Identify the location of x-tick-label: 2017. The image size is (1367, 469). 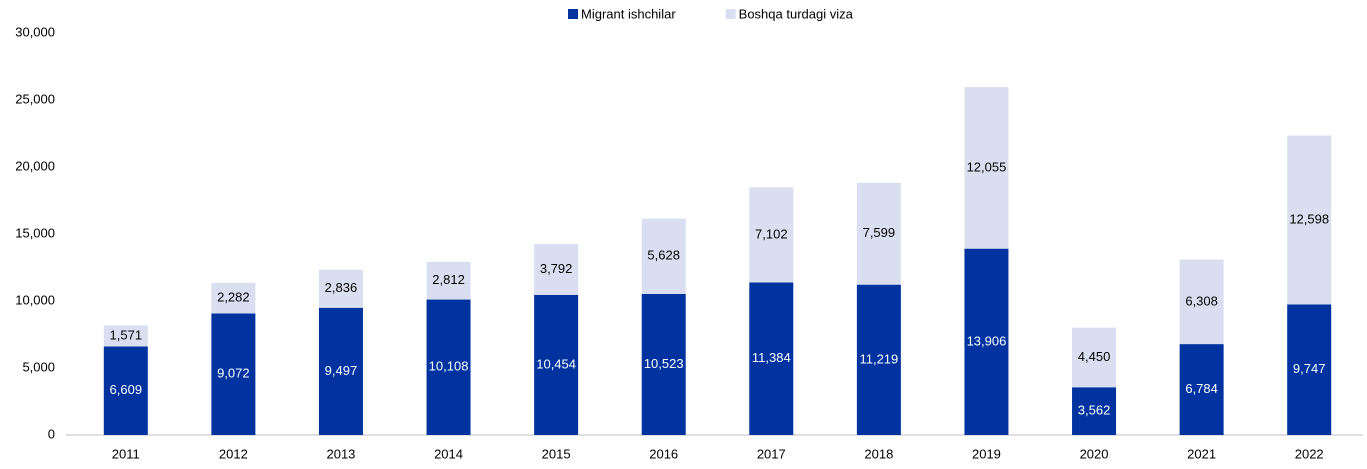
(771, 453).